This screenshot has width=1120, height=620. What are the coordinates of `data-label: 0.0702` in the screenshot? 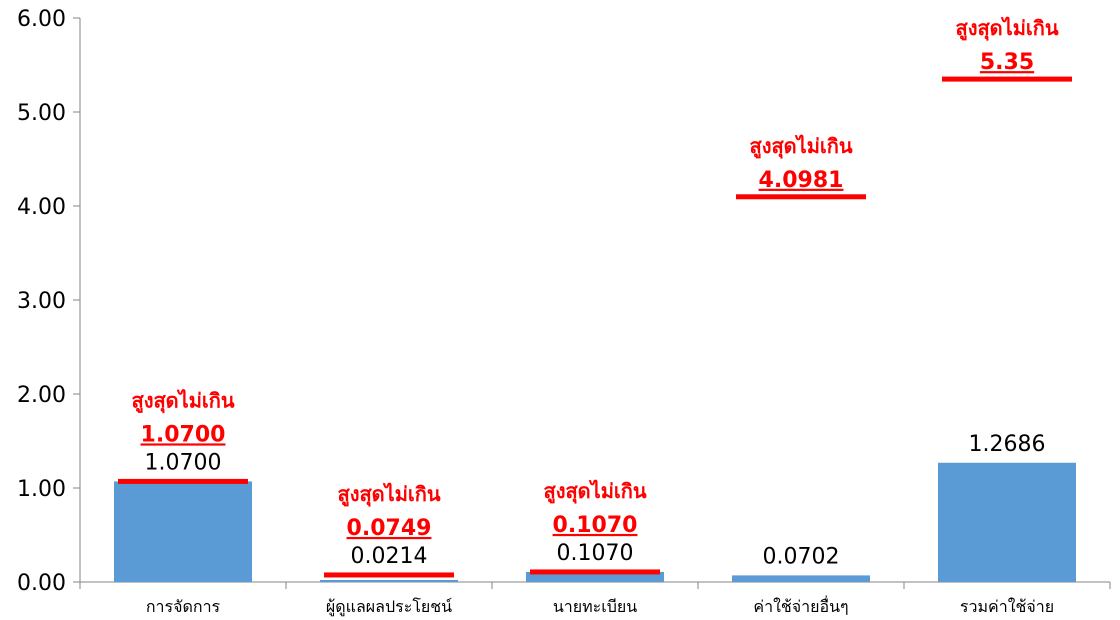 It's located at (801, 556).